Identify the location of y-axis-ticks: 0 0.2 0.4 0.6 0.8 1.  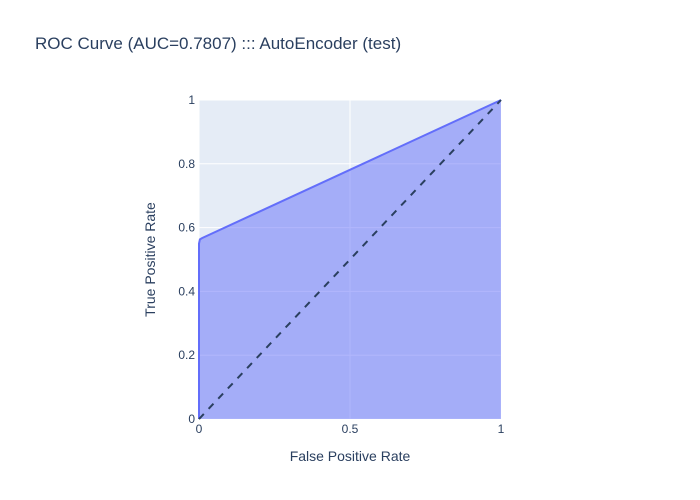
(186, 259).